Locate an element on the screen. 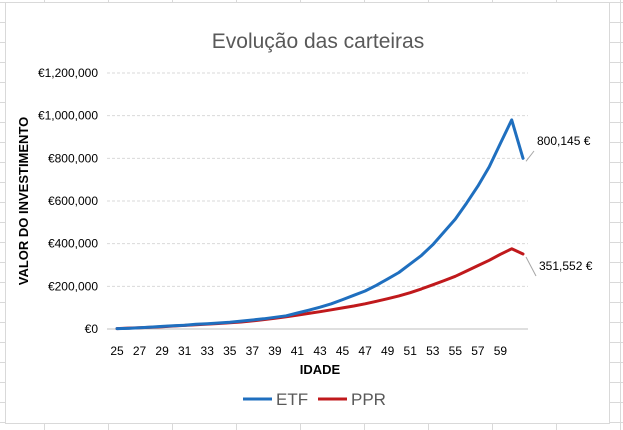 This screenshot has height=430, width=623. x-tick-label: 39 is located at coordinates (275, 351).